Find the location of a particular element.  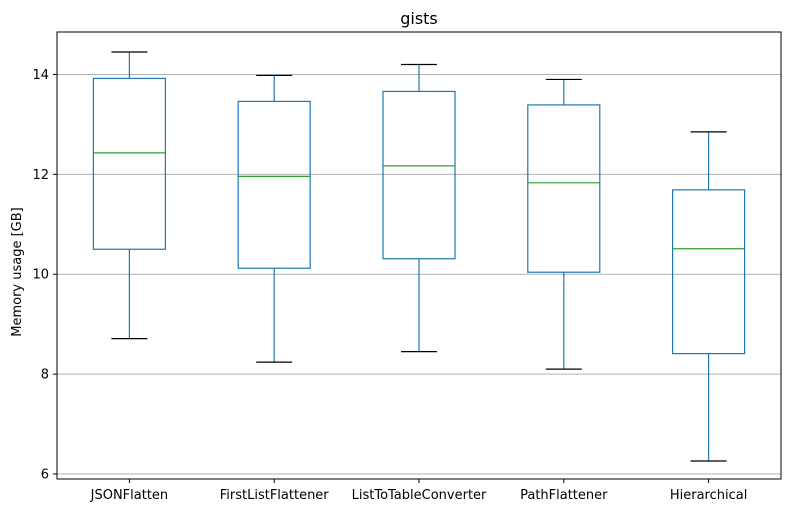

x-tick-label: Hierarchical is located at coordinates (708, 495).